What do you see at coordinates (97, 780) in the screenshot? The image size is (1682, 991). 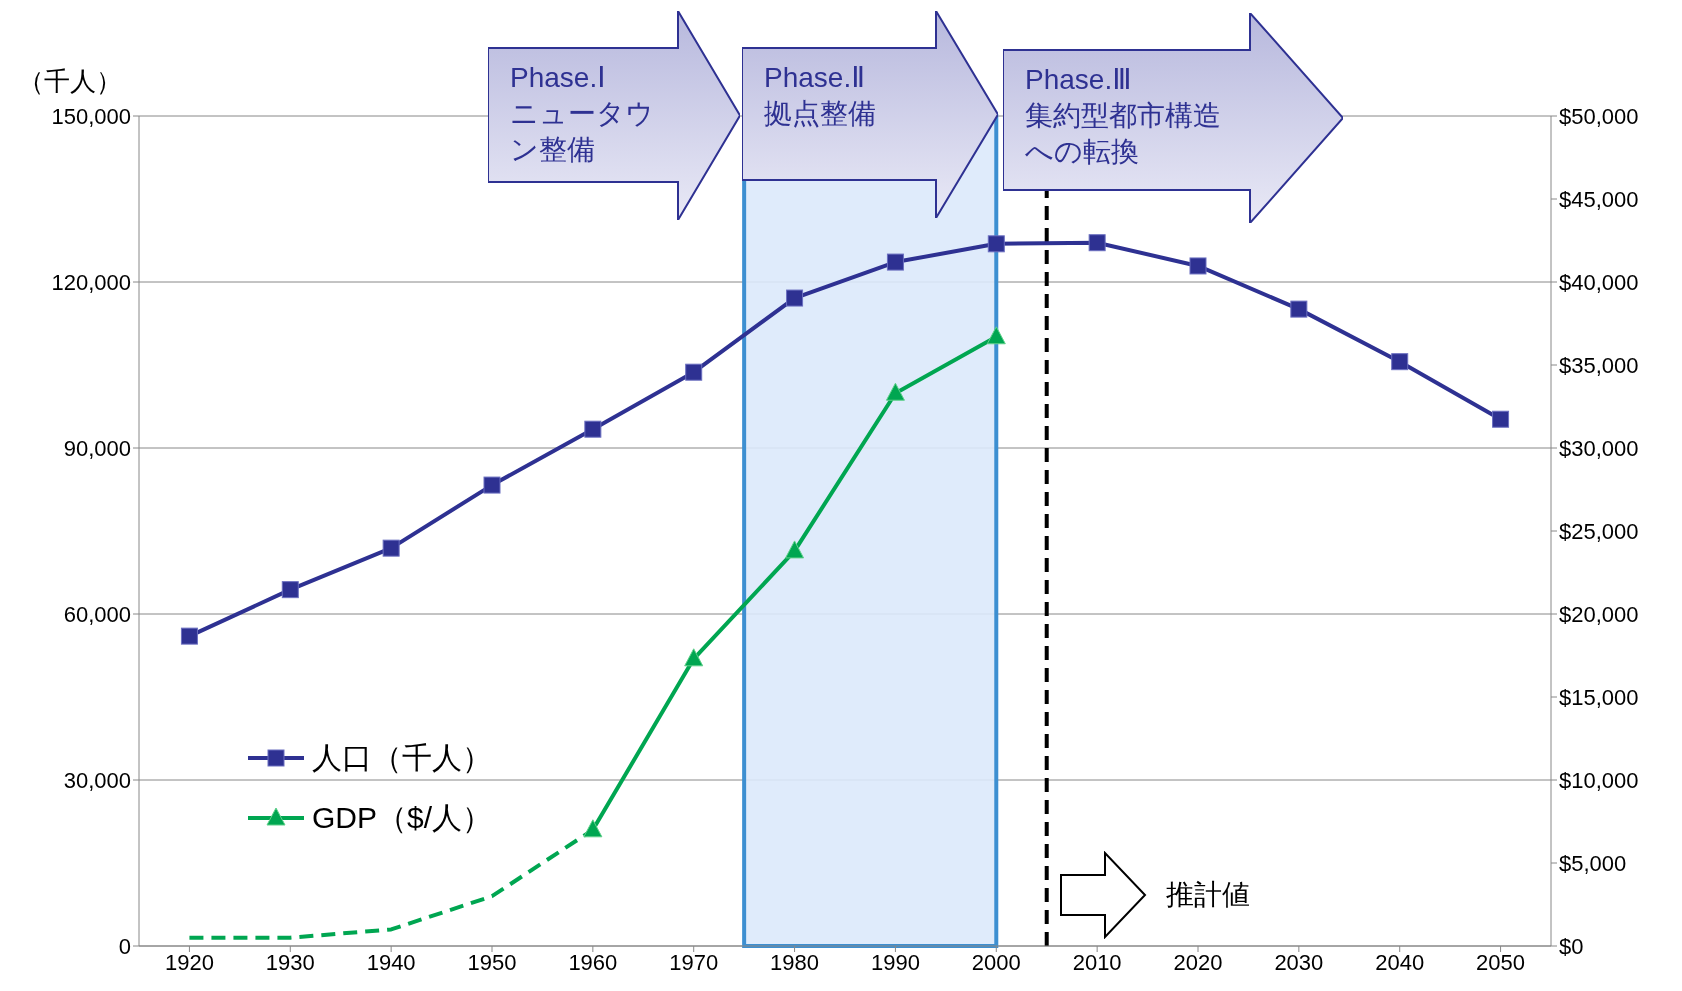 I see `y-tick-label: 30,000` at bounding box center [97, 780].